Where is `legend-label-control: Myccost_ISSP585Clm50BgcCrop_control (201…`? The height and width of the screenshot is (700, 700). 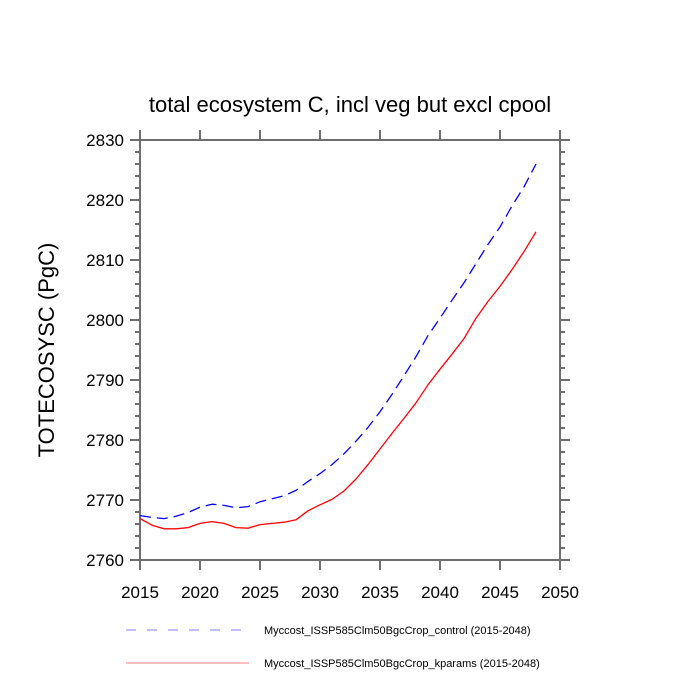
legend-label-control: Myccost_ISSP585Clm50BgcCrop_control (201… is located at coordinates (397, 631).